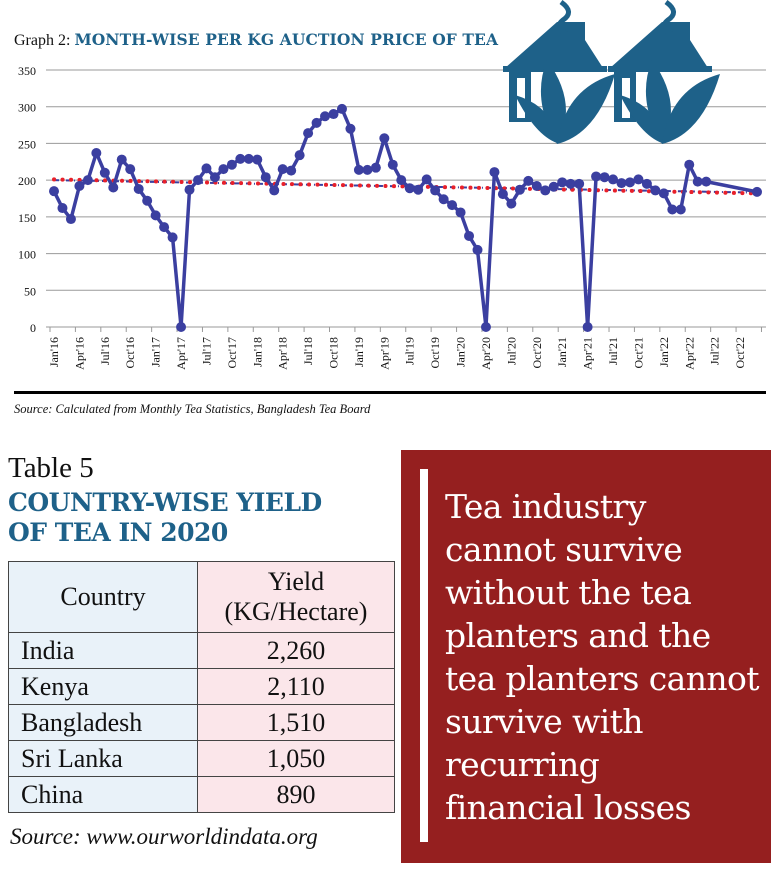  Describe the element at coordinates (257, 352) in the screenshot. I see `x-tick-label: Jan'18` at that location.